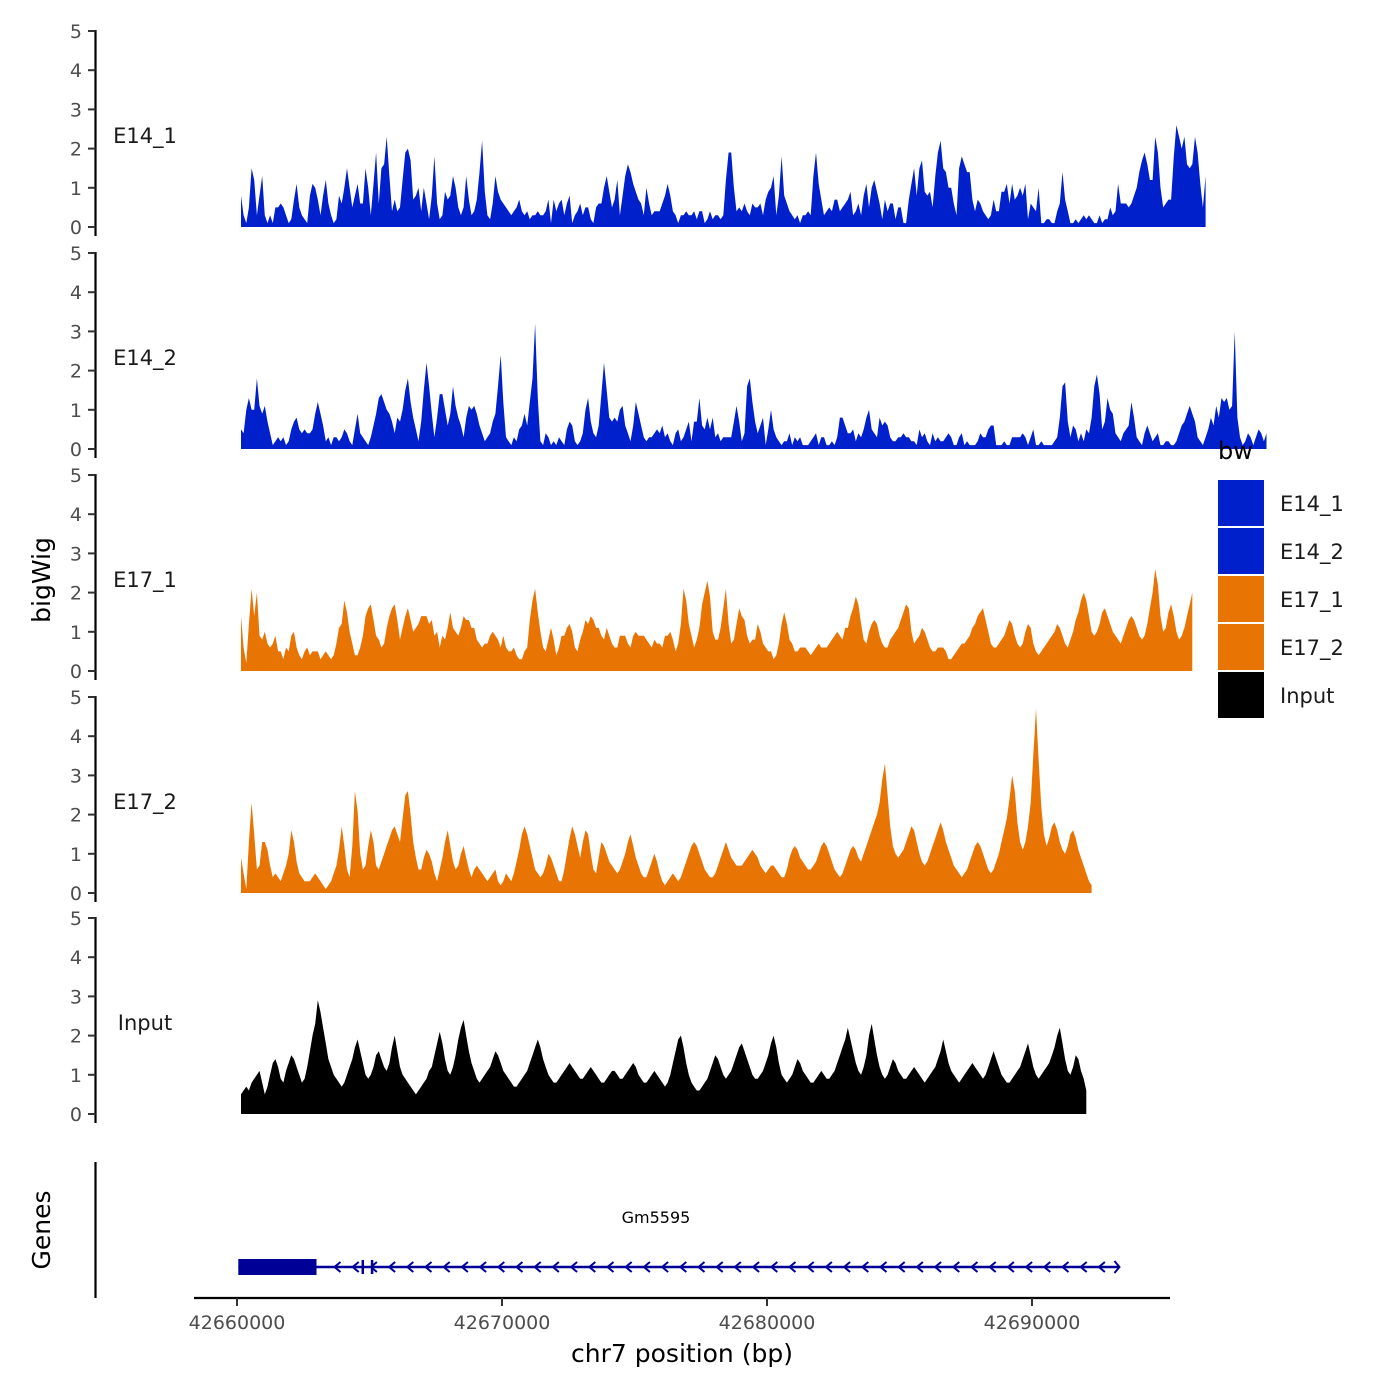  I want to click on track-label: E17_1, so click(145, 580).